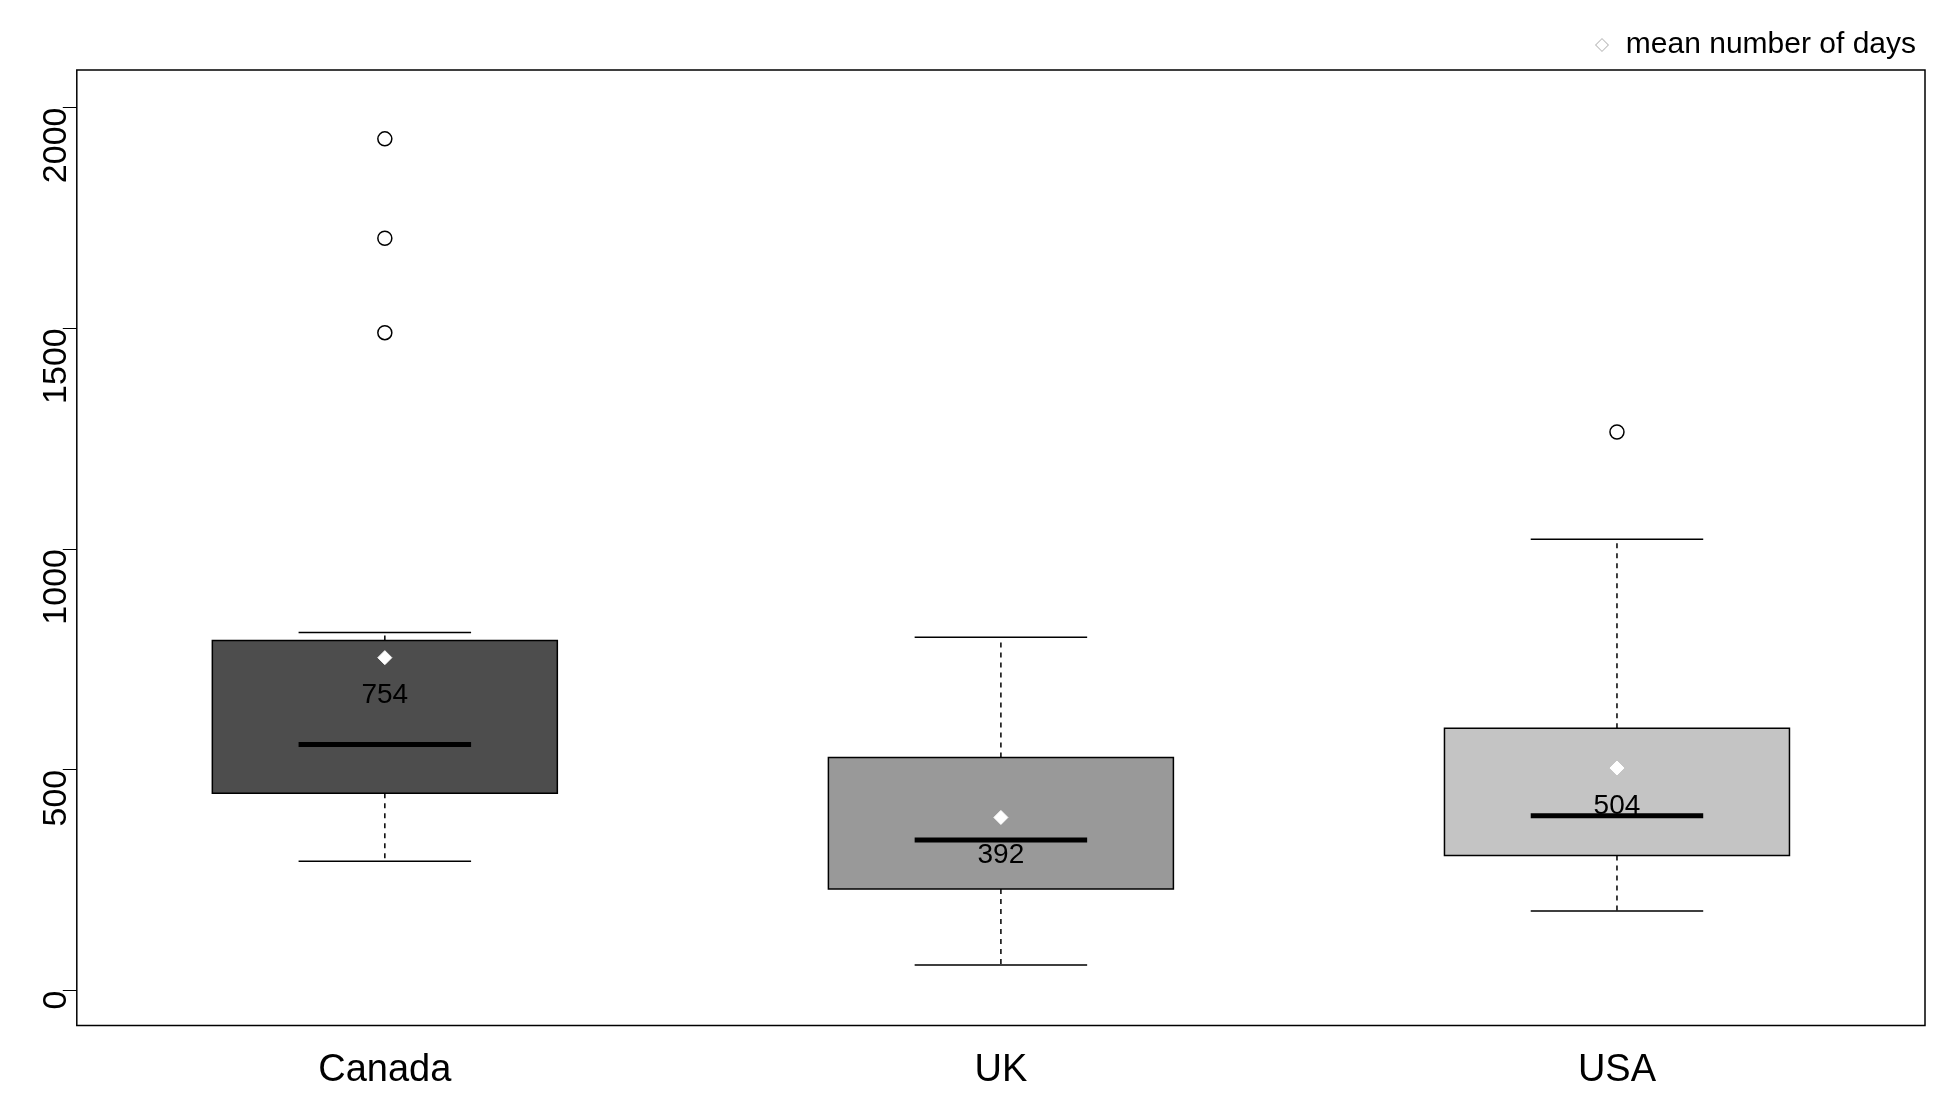 Image resolution: width=1933 pixels, height=1111 pixels. I want to click on data-label: 504, so click(1617, 804).